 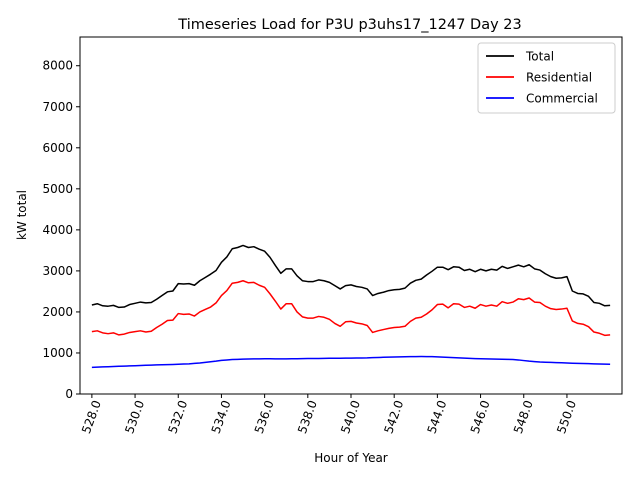 What do you see at coordinates (57, 148) in the screenshot?
I see `y-tick-label: 6000` at bounding box center [57, 148].